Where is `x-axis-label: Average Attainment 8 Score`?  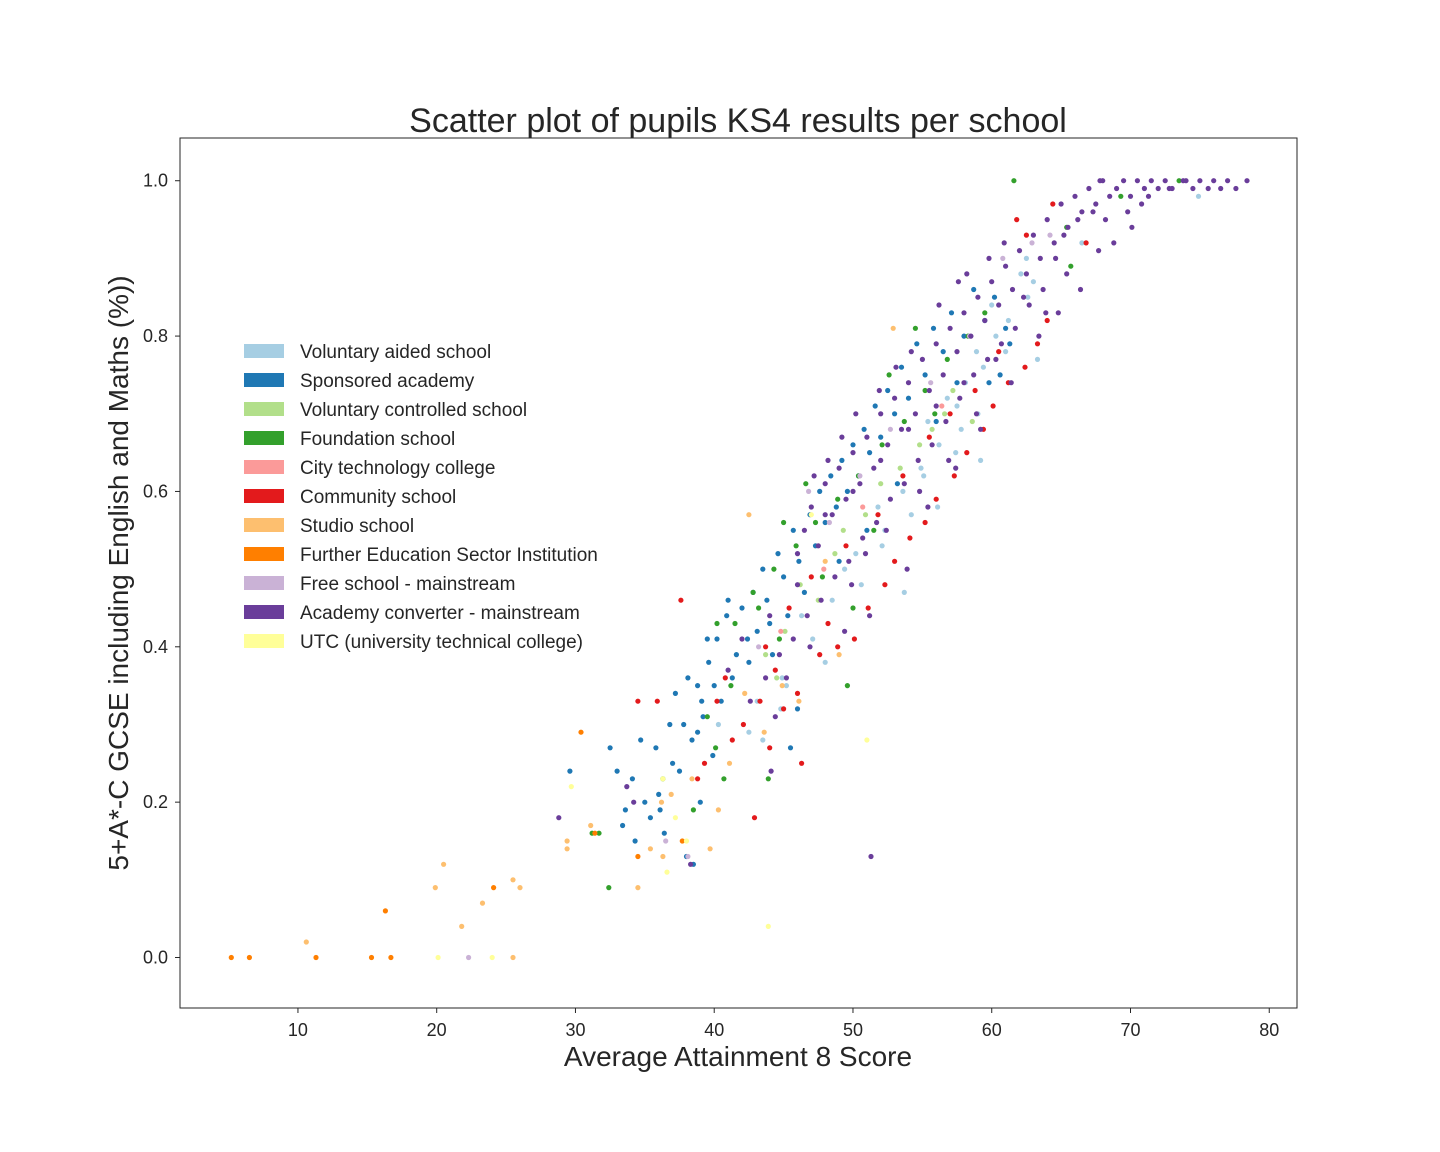 x-axis-label: Average Attainment 8 Score is located at coordinates (738, 1056).